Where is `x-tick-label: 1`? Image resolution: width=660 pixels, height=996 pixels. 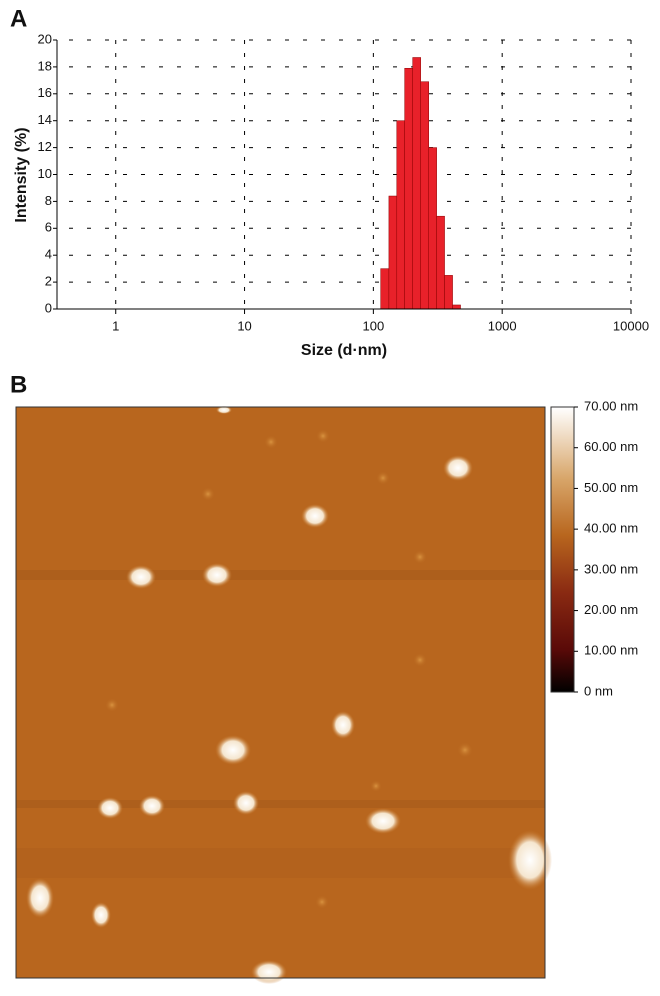 x-tick-label: 1 is located at coordinates (115, 325).